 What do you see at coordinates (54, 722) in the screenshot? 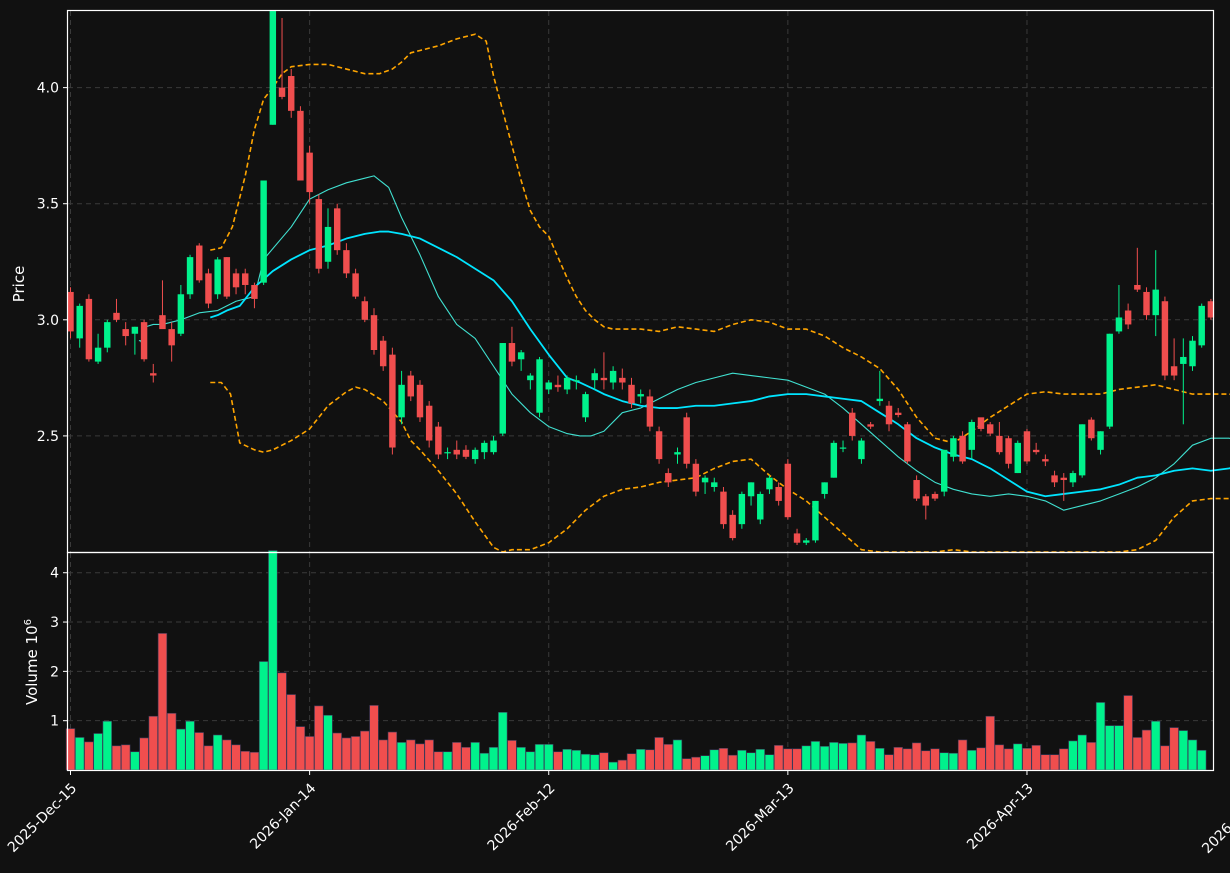
I see `volume-tick-label: 1` at bounding box center [54, 722].